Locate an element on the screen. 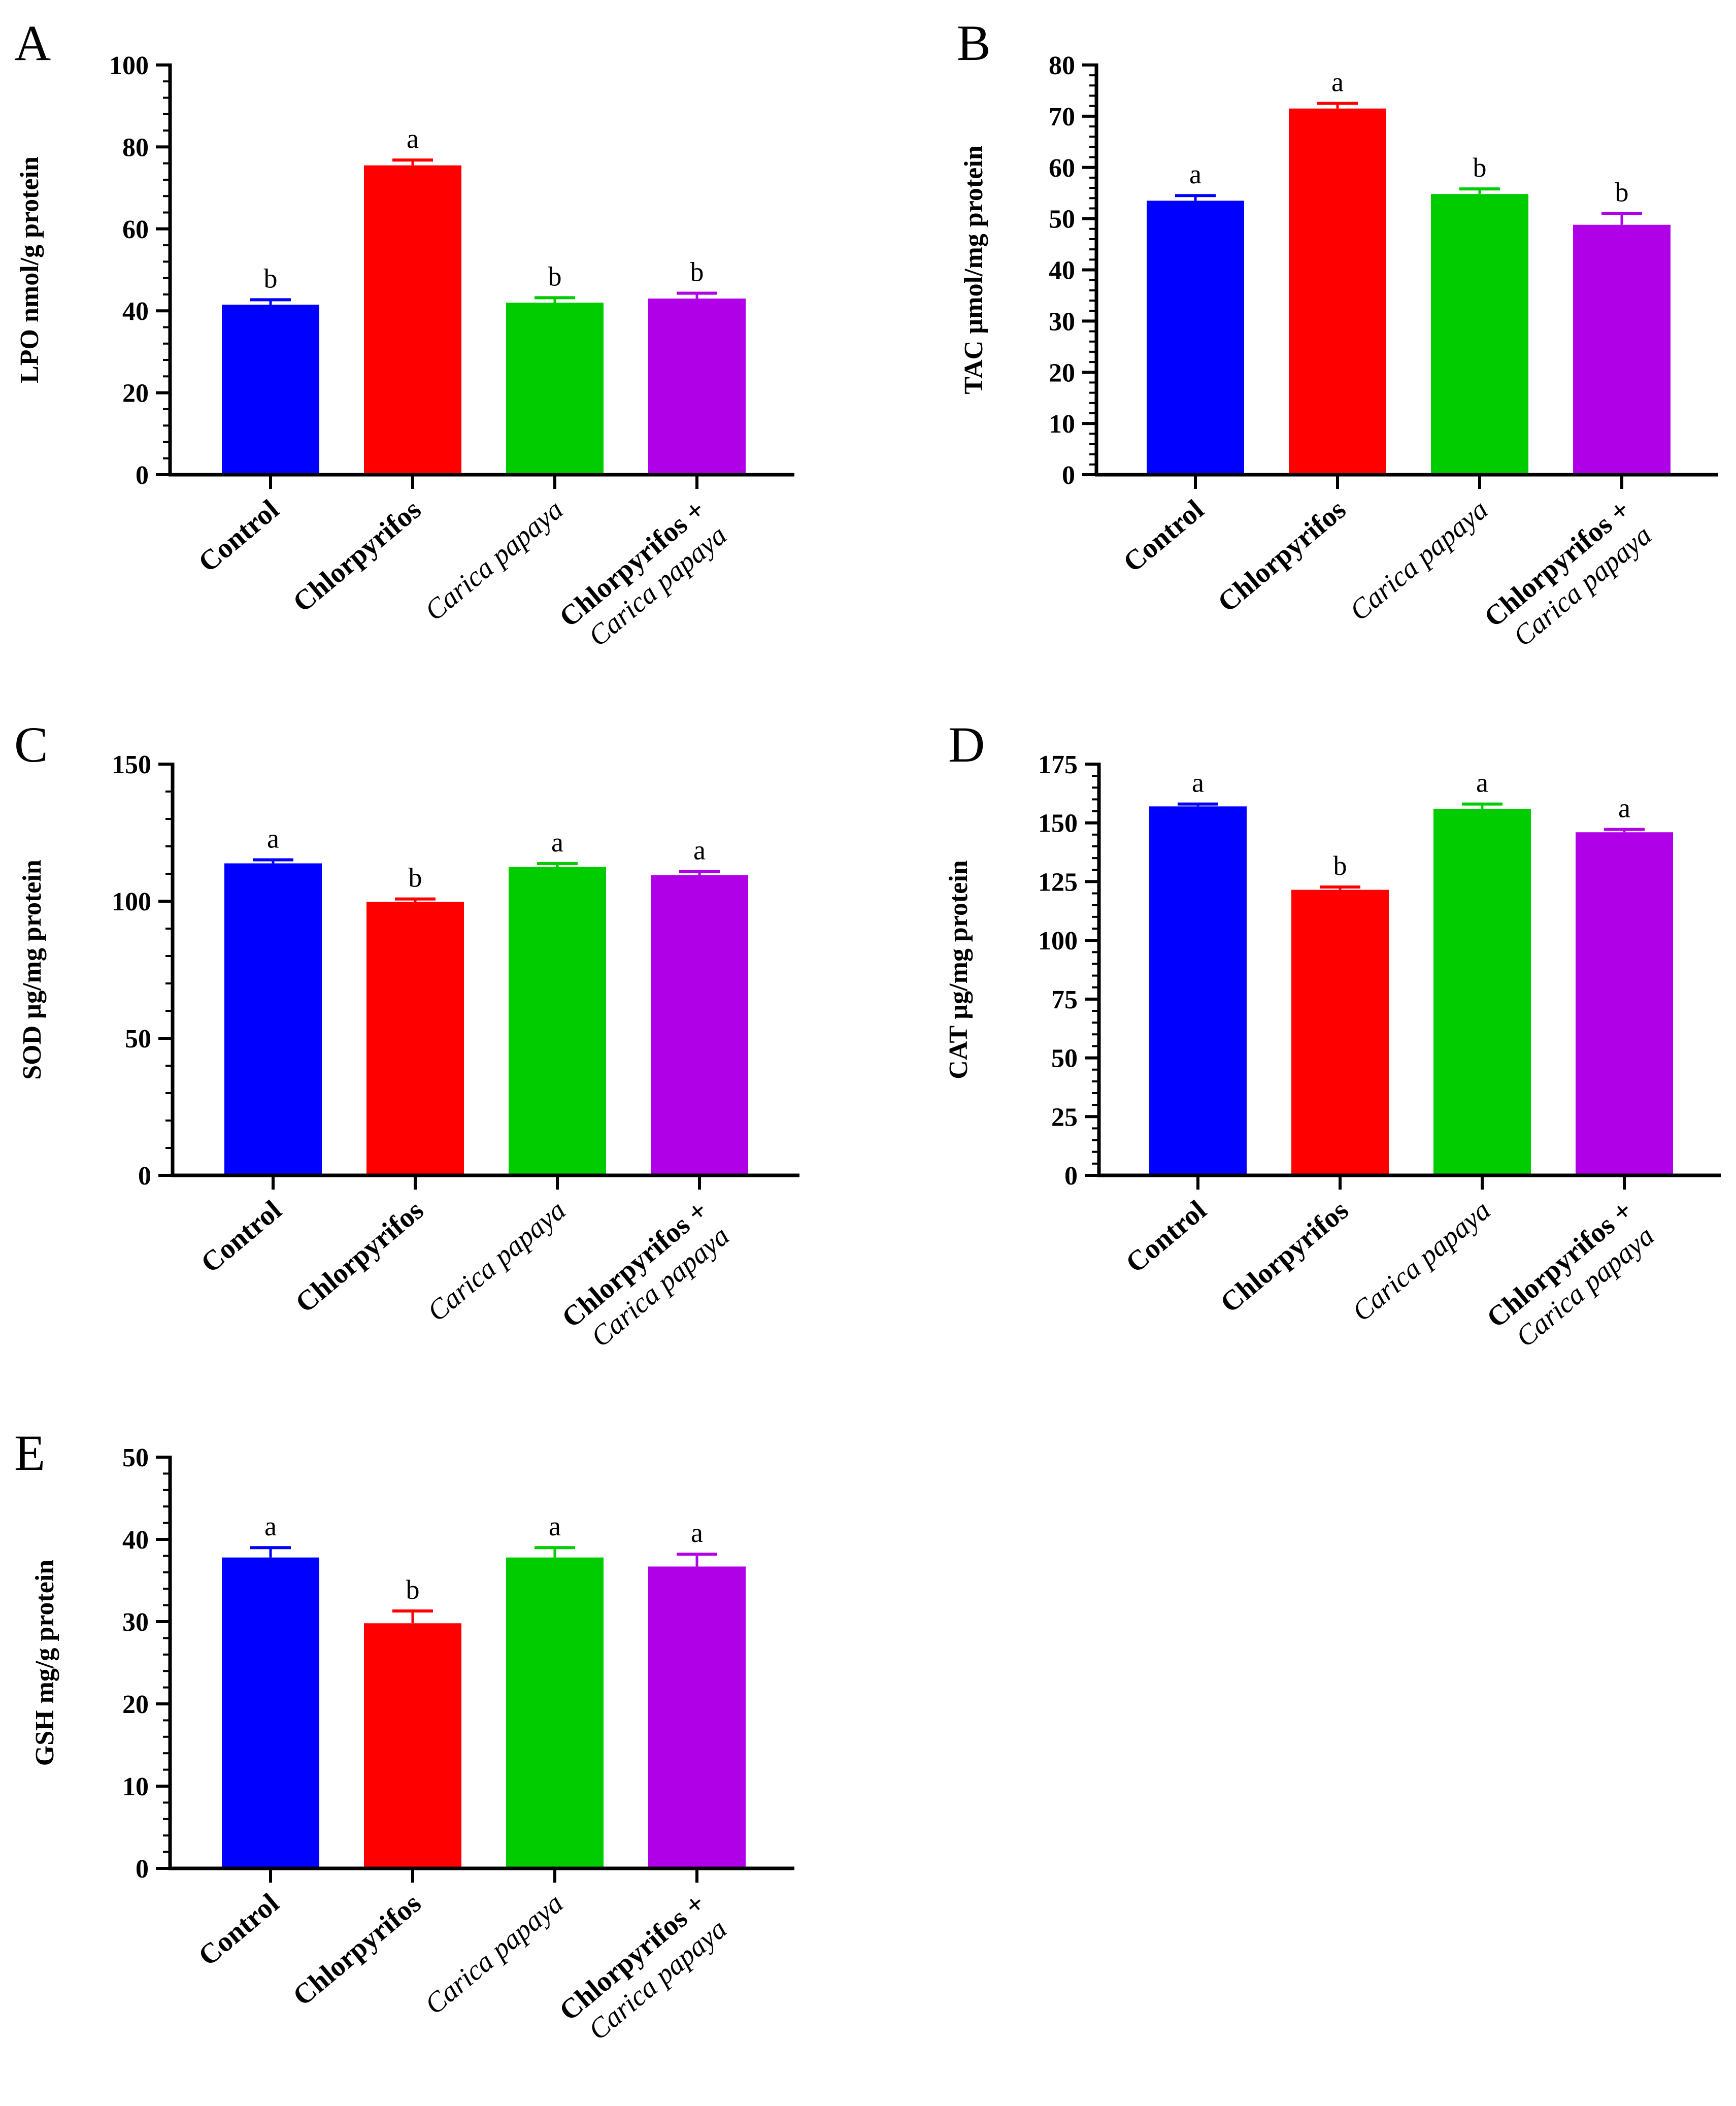  y-axis-label: TAC µmol/mg protein is located at coordinates (973, 269).